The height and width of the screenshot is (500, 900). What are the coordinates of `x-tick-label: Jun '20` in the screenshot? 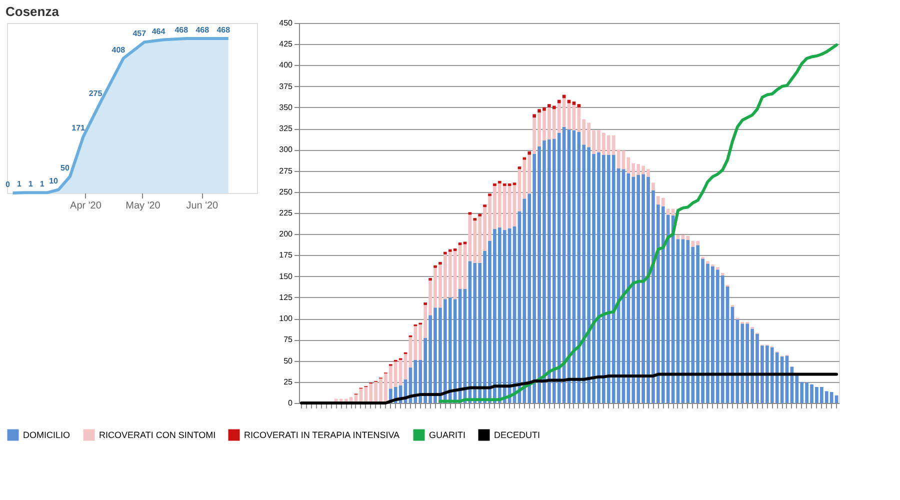 It's located at (202, 206).